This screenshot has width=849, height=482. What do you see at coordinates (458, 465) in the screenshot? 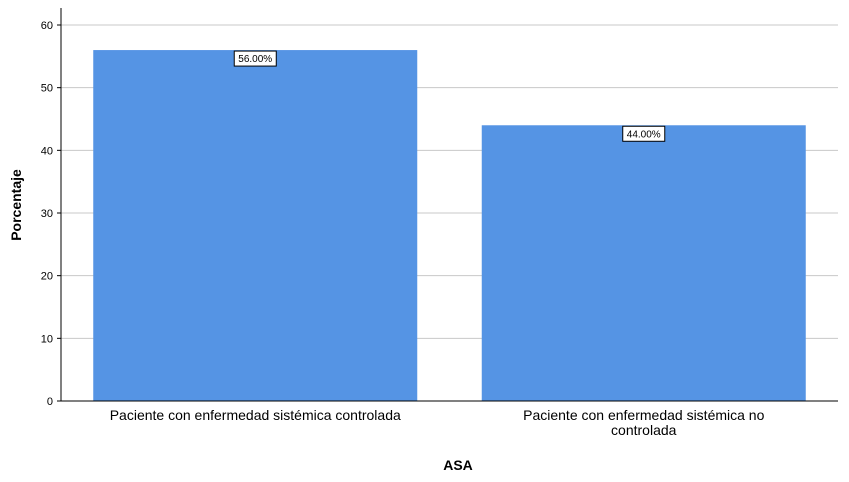
I see `x-axis-title: ASA` at bounding box center [458, 465].